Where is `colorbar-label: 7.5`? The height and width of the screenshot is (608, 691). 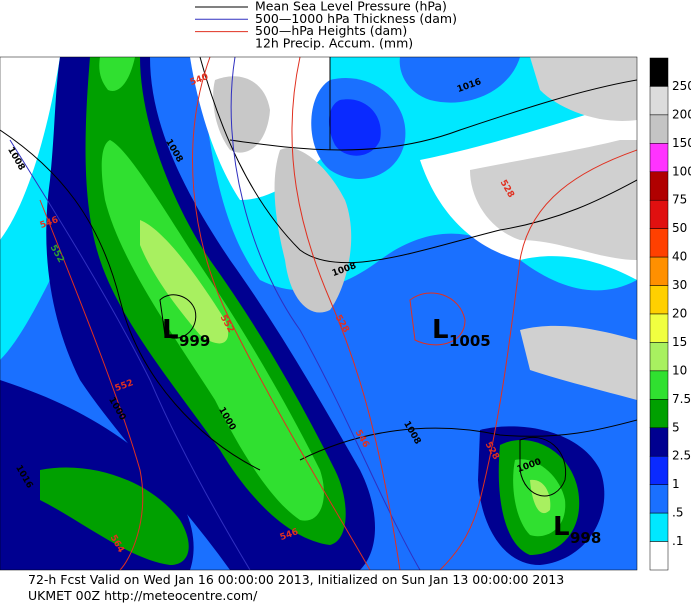
colorbar-label: 7.5 is located at coordinates (681, 399).